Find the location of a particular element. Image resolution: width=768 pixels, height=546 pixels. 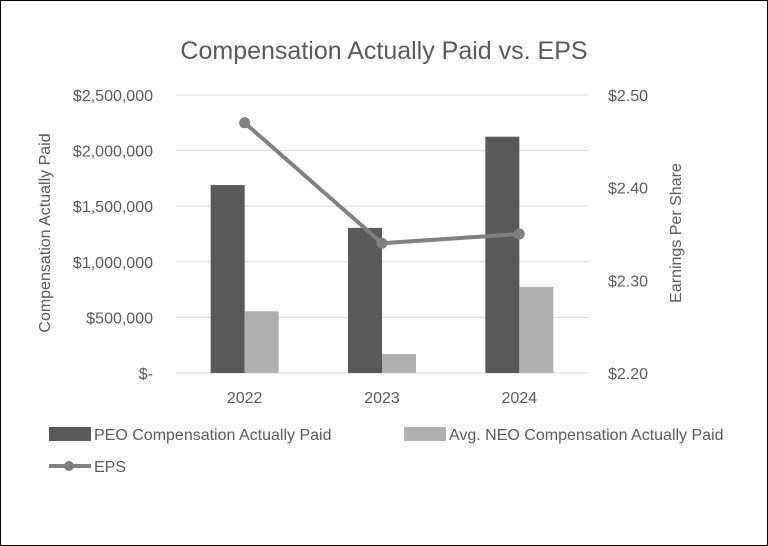

x-tick-label: 2023 is located at coordinates (382, 398).